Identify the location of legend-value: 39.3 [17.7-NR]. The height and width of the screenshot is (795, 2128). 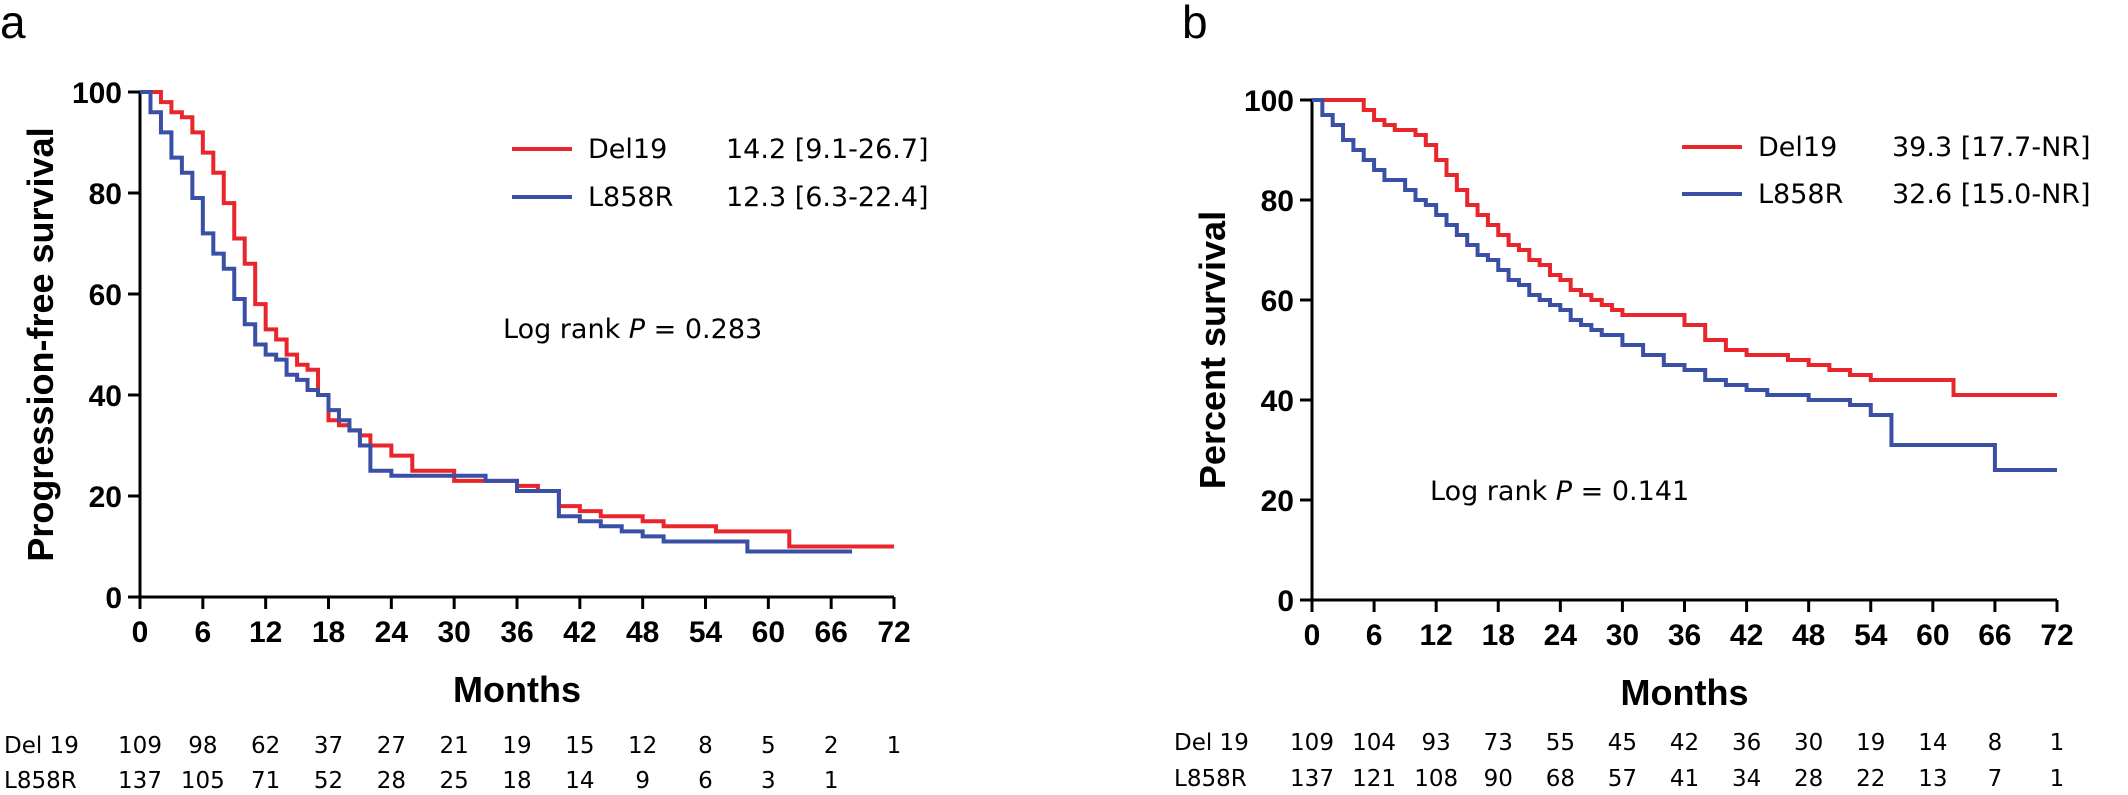
(1991, 147).